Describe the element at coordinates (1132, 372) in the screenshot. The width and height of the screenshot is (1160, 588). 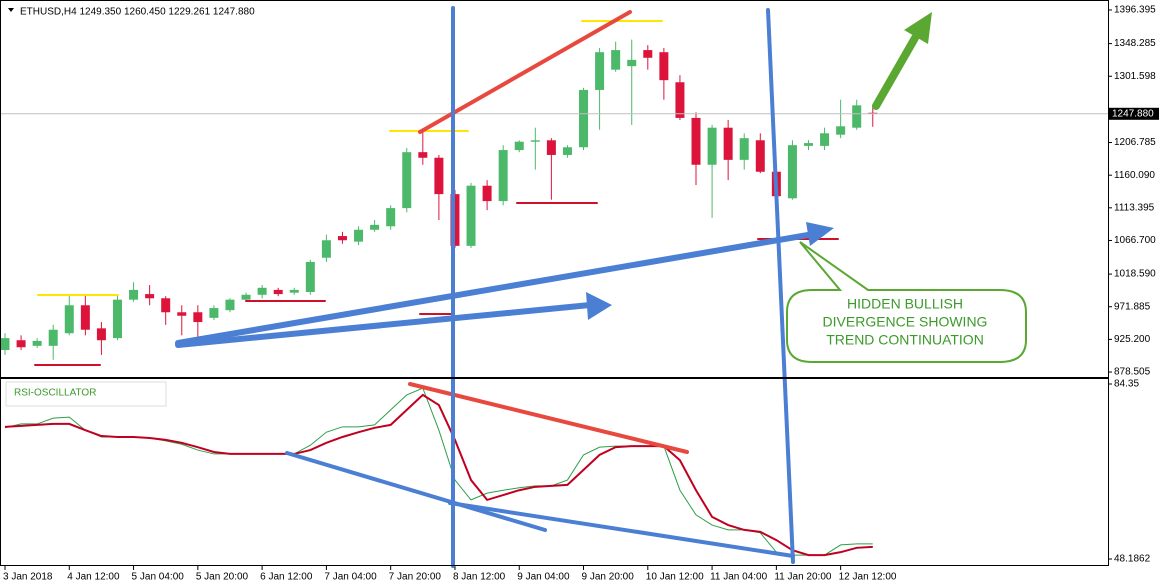
I see `y-tick-label: 878.505` at that location.